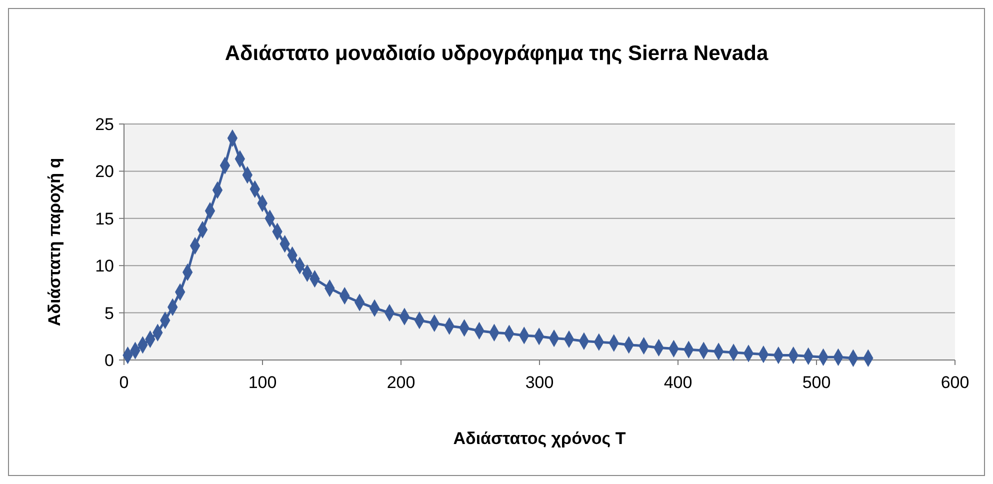 The height and width of the screenshot is (484, 993). What do you see at coordinates (104, 172) in the screenshot?
I see `y-tick-label: 20` at bounding box center [104, 172].